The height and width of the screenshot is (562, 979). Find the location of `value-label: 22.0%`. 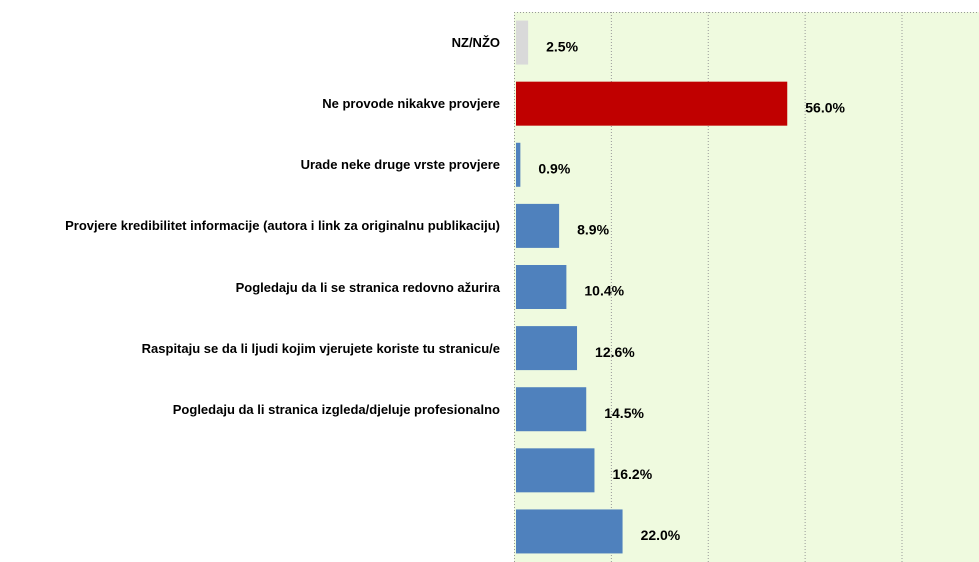

value-label: 22.0% is located at coordinates (661, 535).